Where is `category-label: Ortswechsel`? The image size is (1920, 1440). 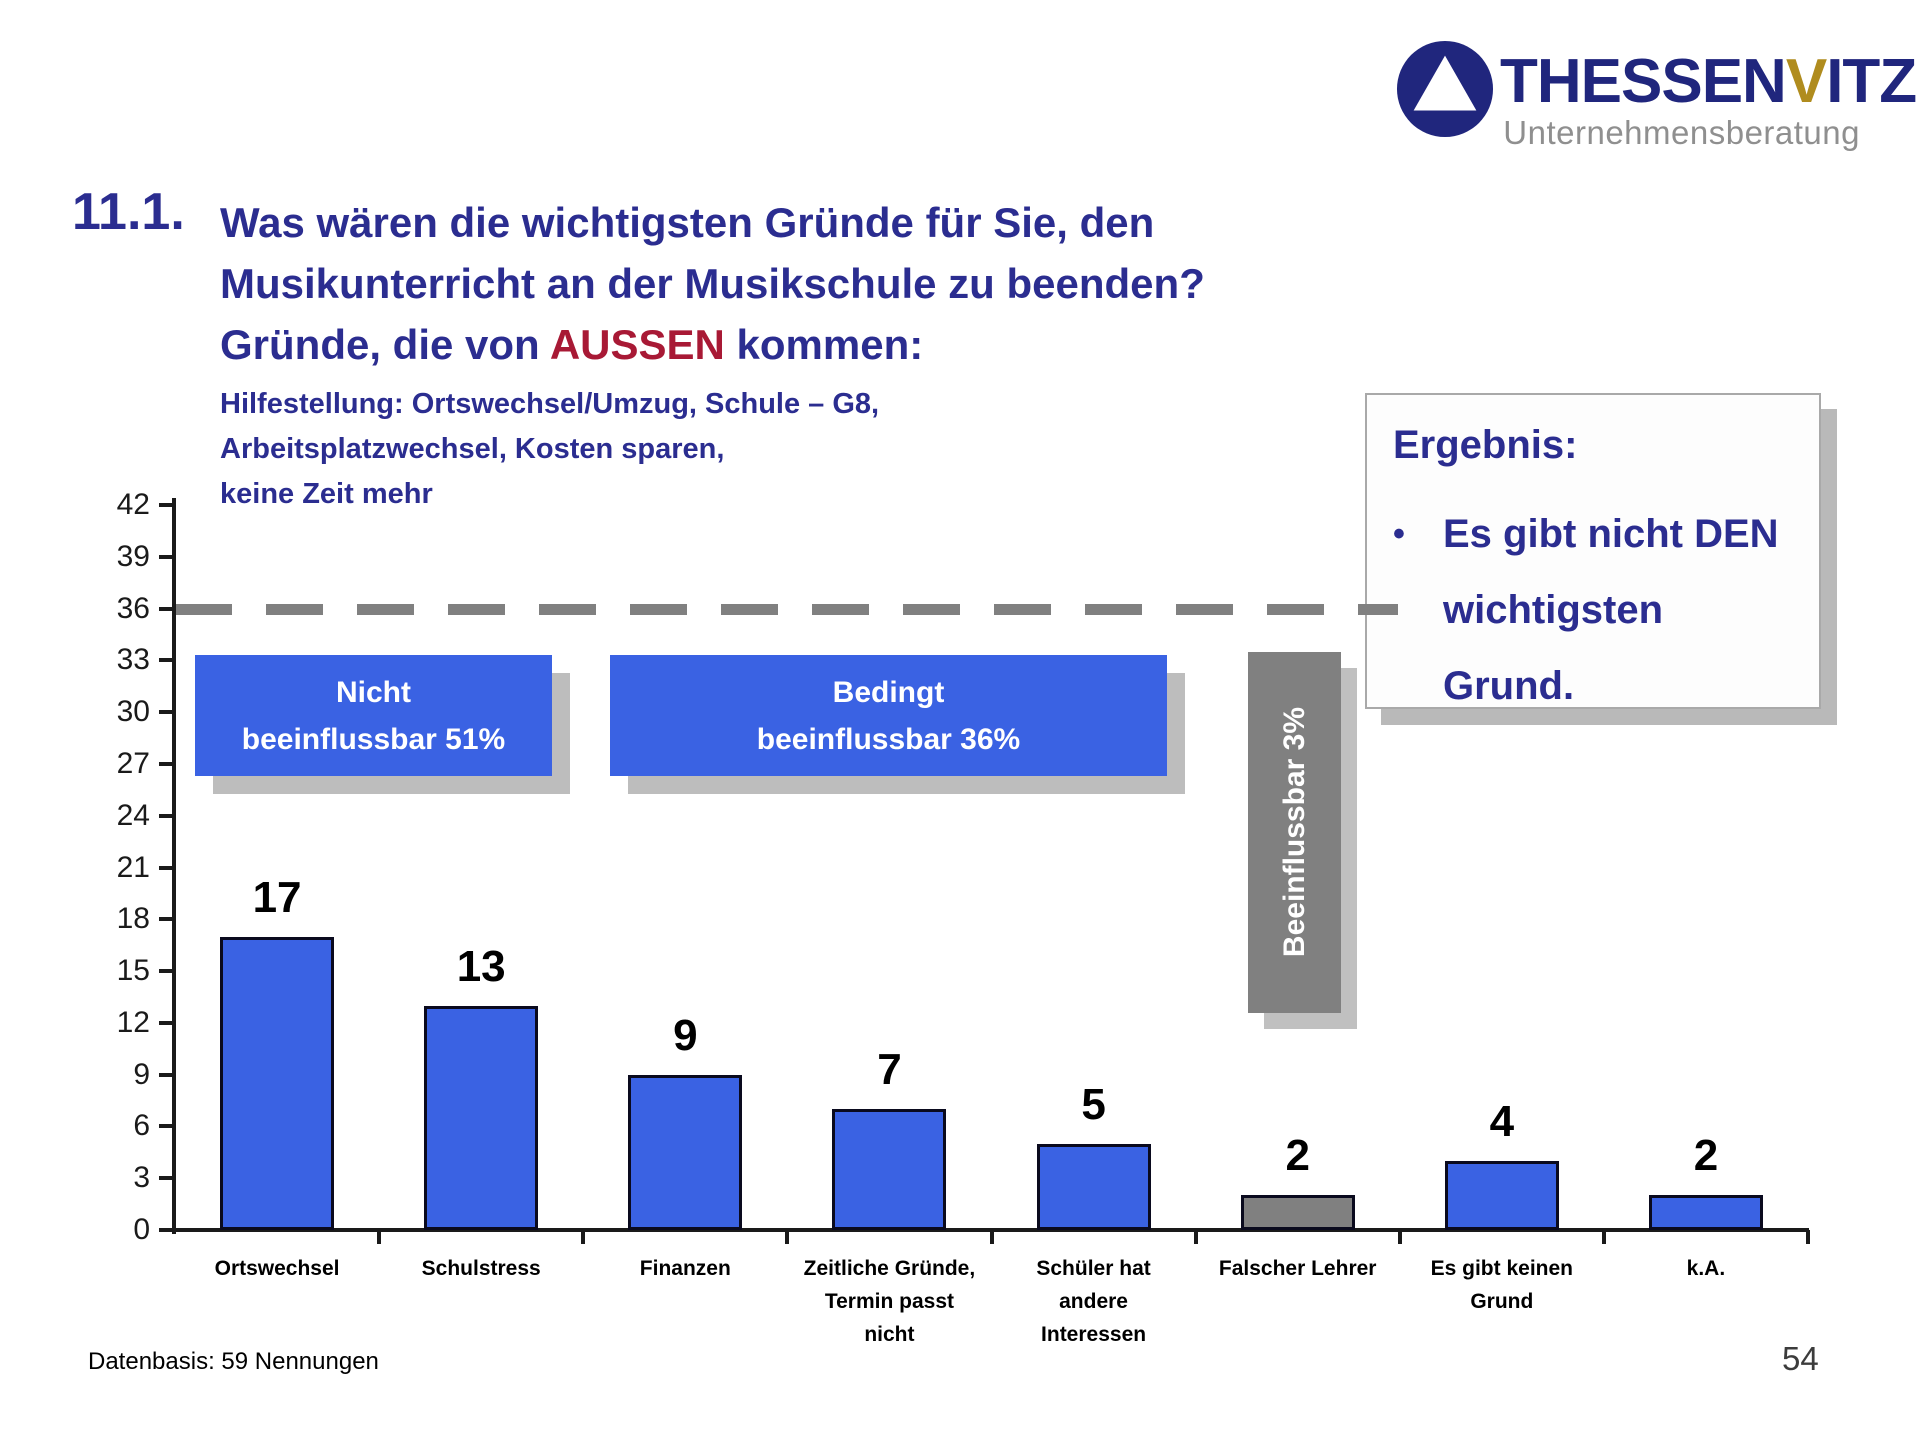 category-label: Ortswechsel is located at coordinates (277, 1268).